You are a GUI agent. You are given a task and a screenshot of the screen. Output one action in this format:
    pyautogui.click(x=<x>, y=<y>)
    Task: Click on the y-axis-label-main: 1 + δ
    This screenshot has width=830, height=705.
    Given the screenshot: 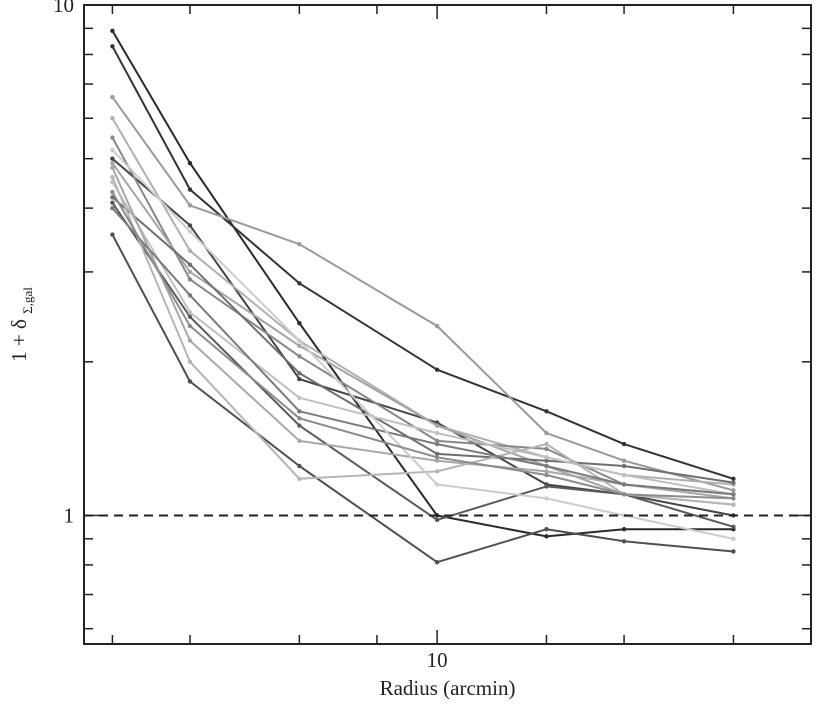 What is the action you would take?
    pyautogui.click(x=19, y=340)
    